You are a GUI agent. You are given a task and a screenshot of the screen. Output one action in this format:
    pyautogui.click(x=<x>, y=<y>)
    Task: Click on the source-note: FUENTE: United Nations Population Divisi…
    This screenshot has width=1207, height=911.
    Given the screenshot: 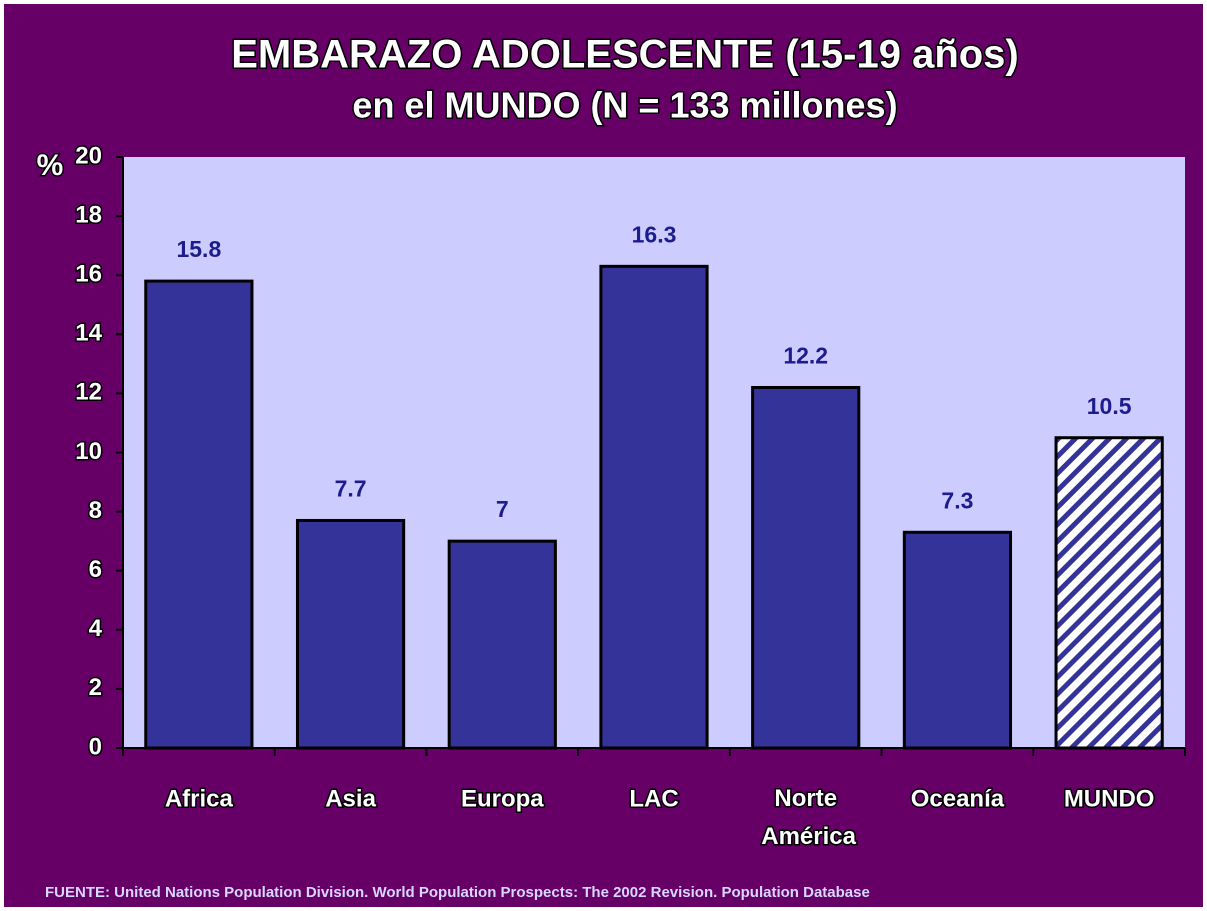 What is the action you would take?
    pyautogui.click(x=457, y=892)
    